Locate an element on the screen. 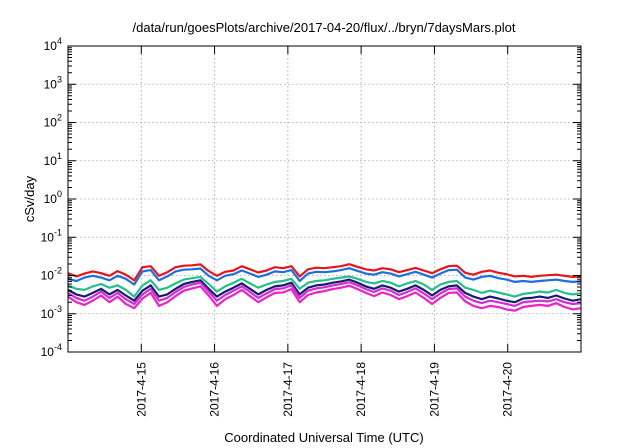 This screenshot has height=448, width=640. x-tick-label: 2017-4-17 is located at coordinates (288, 389).